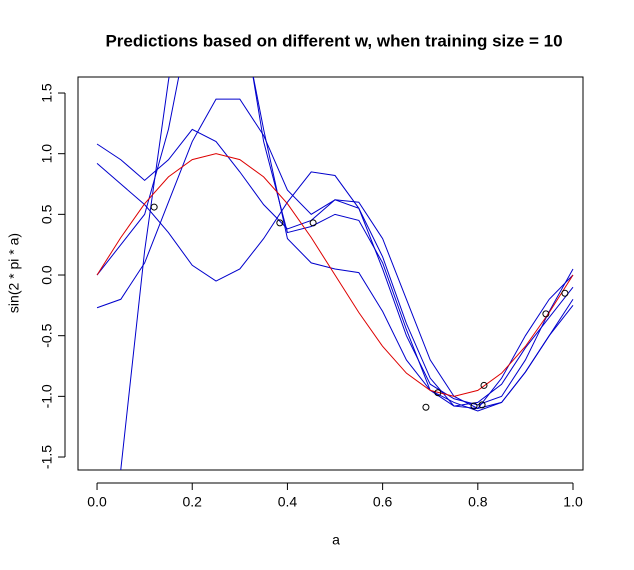  What do you see at coordinates (47, 457) in the screenshot?
I see `y-tick-label: -1.5` at bounding box center [47, 457].